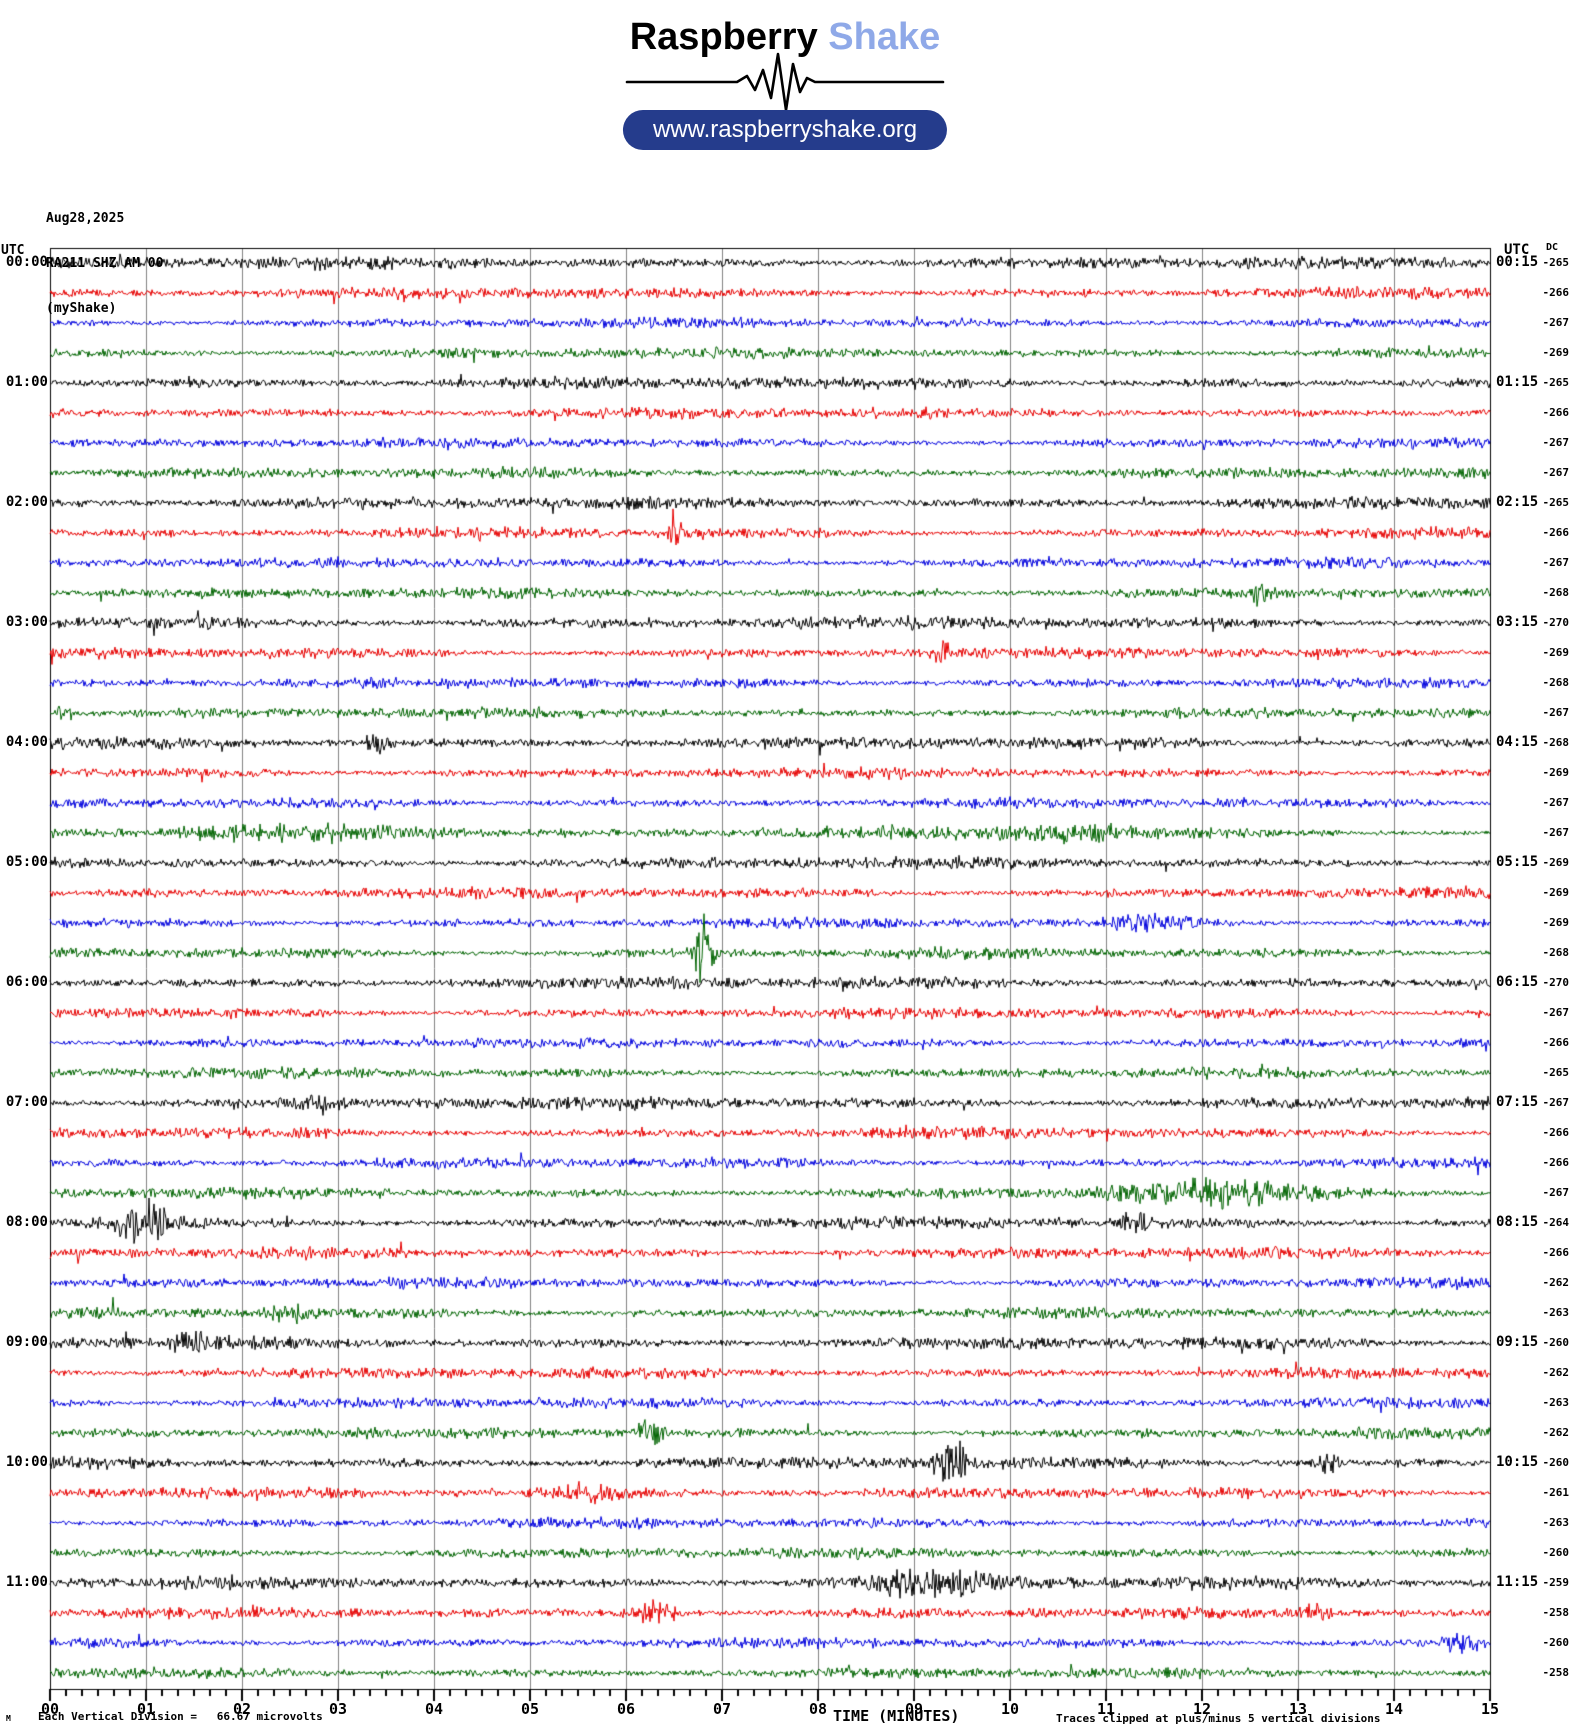 The height and width of the screenshot is (1732, 1570). I want to click on right-time-label: 02:15, so click(1517, 502).